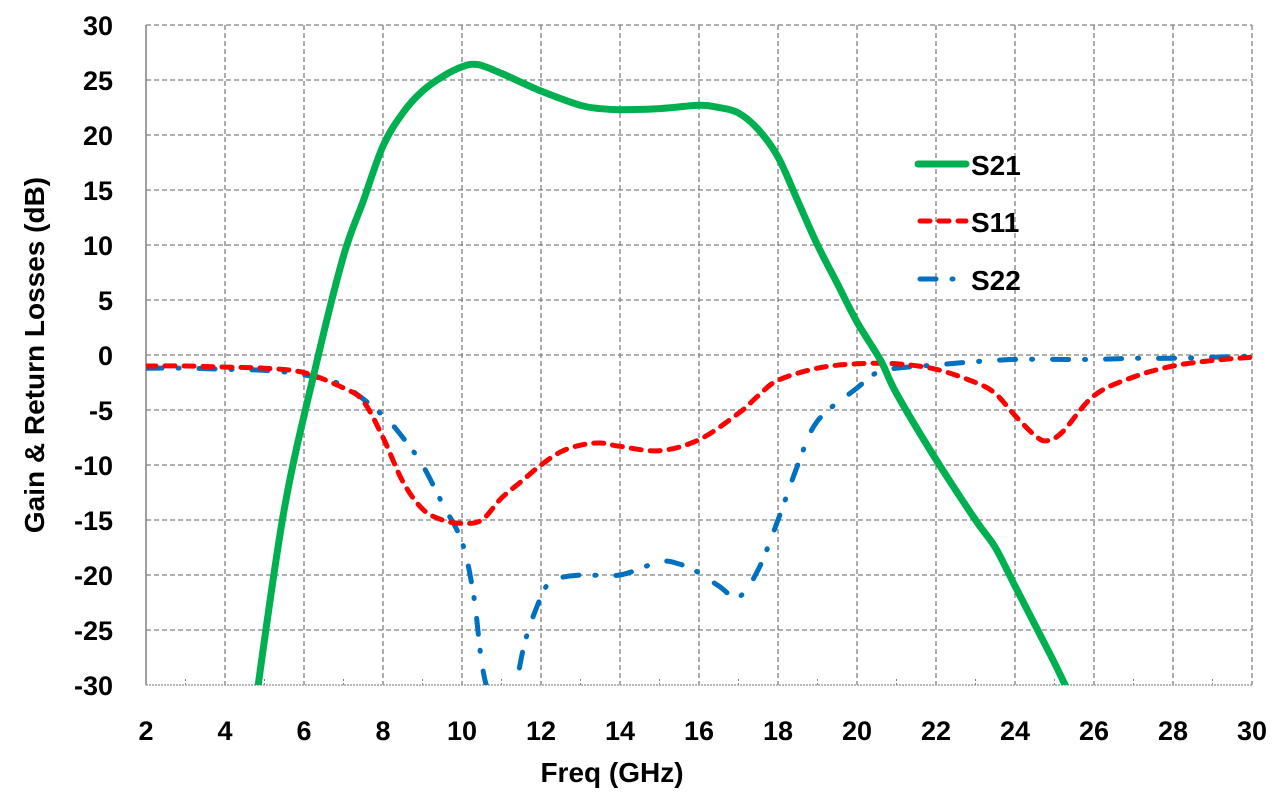  What do you see at coordinates (224, 731) in the screenshot?
I see `x-tick-label: 4` at bounding box center [224, 731].